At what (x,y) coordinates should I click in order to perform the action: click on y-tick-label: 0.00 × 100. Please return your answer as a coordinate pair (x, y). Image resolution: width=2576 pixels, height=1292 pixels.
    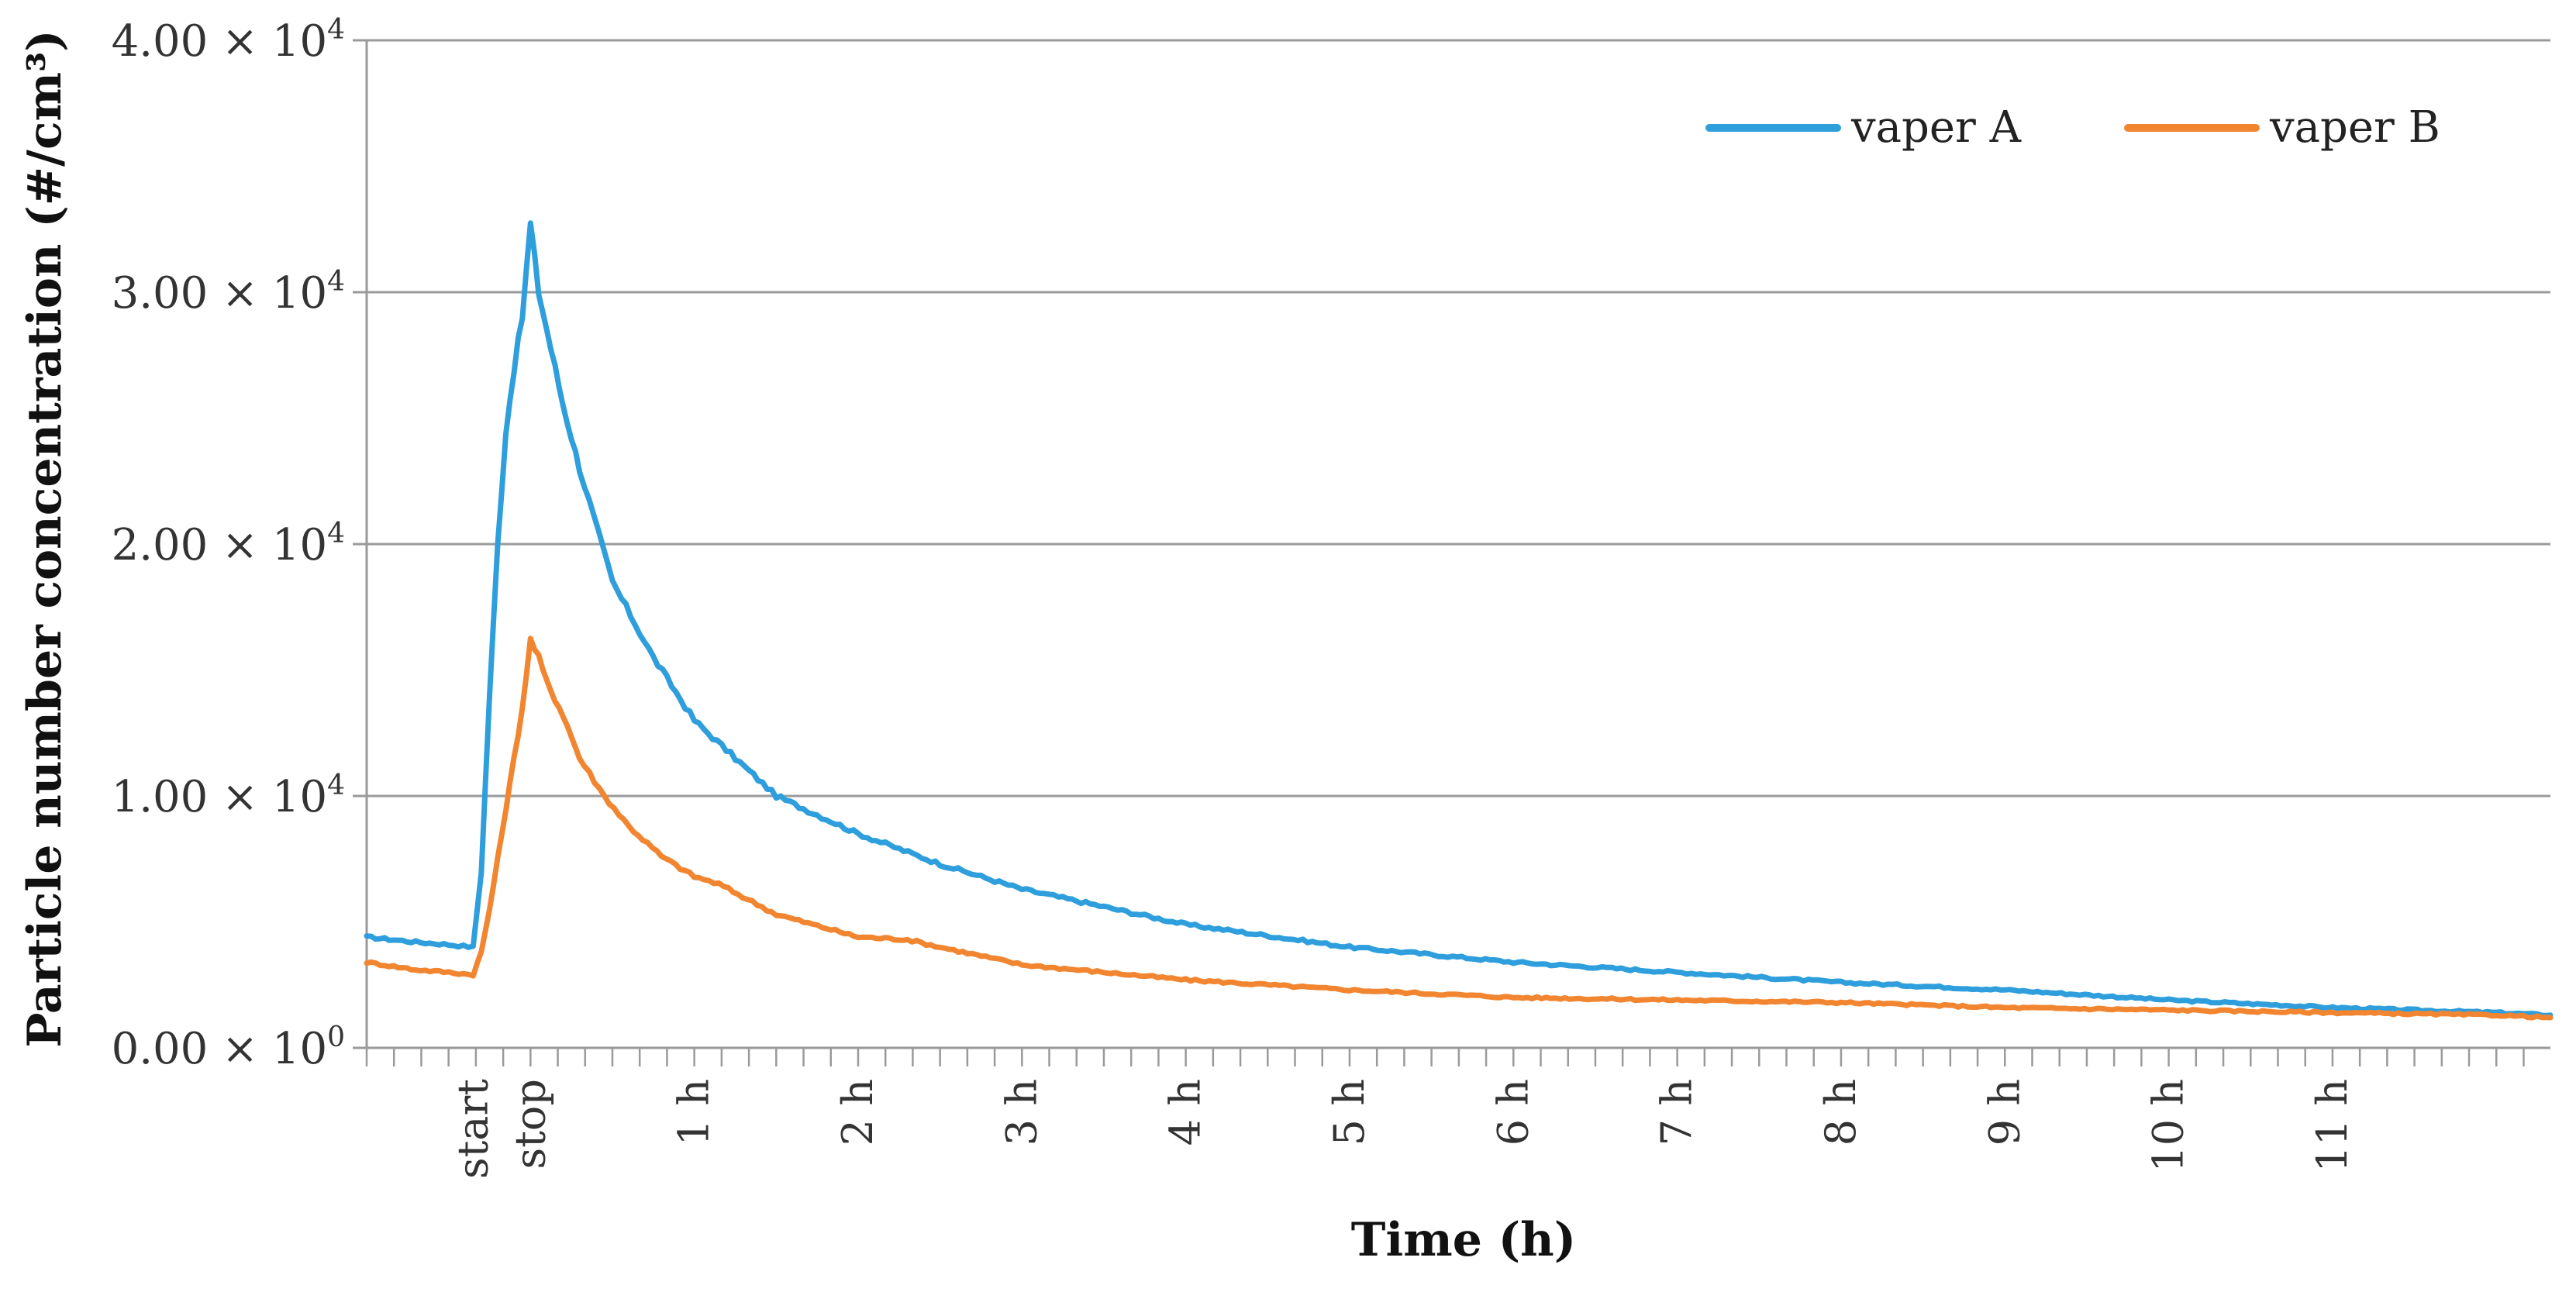
    Looking at the image, I should click on (228, 1048).